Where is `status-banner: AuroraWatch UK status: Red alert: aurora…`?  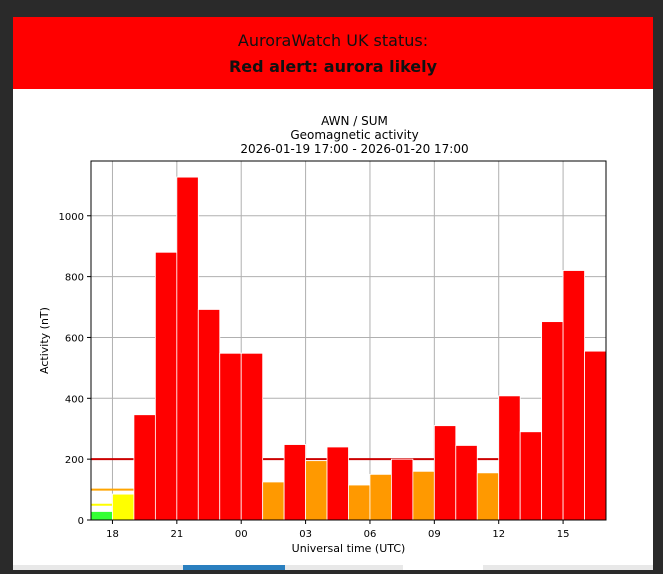
status-banner: AuroraWatch UK status: Red alert: aurora… is located at coordinates (333, 53).